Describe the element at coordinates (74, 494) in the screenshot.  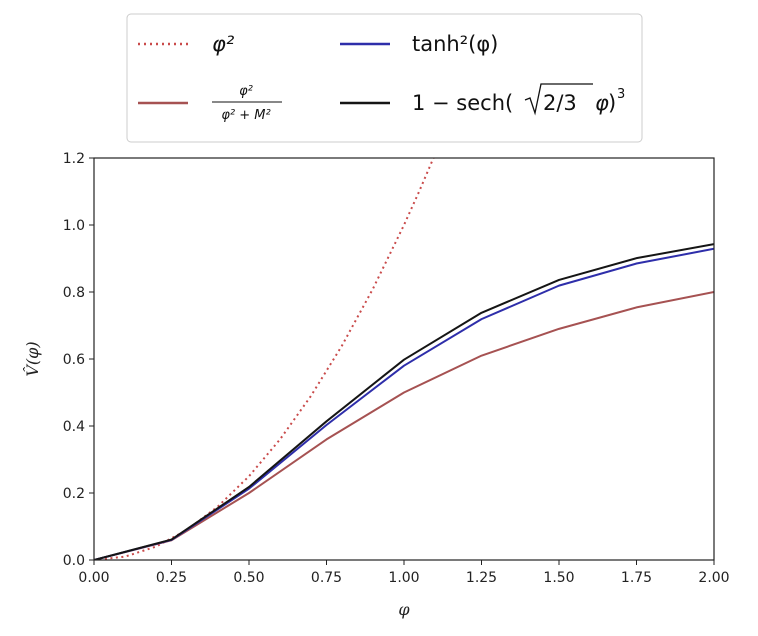
I see `y-tick-label: 0.2` at that location.